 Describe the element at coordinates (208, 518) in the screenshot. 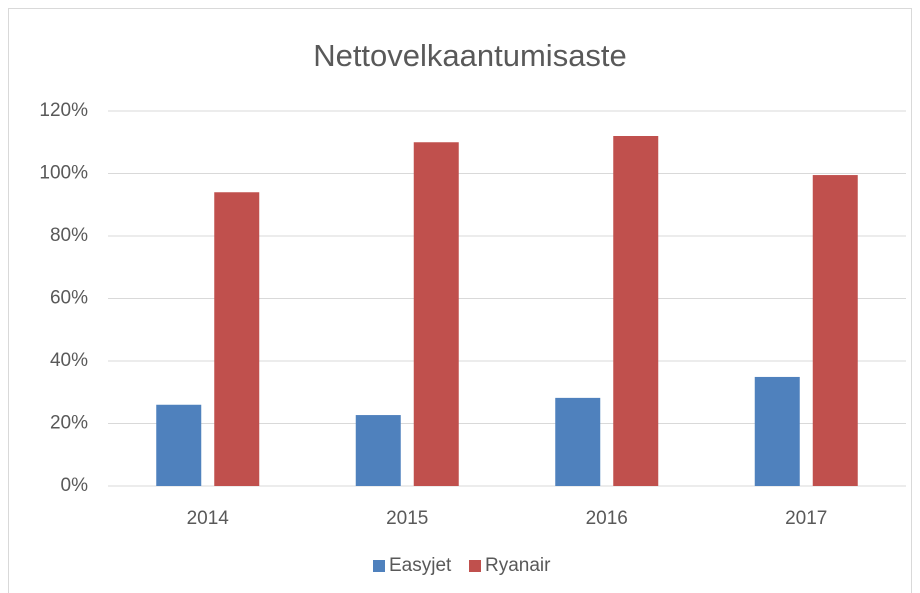

I see `x-tick-label: 2014` at that location.